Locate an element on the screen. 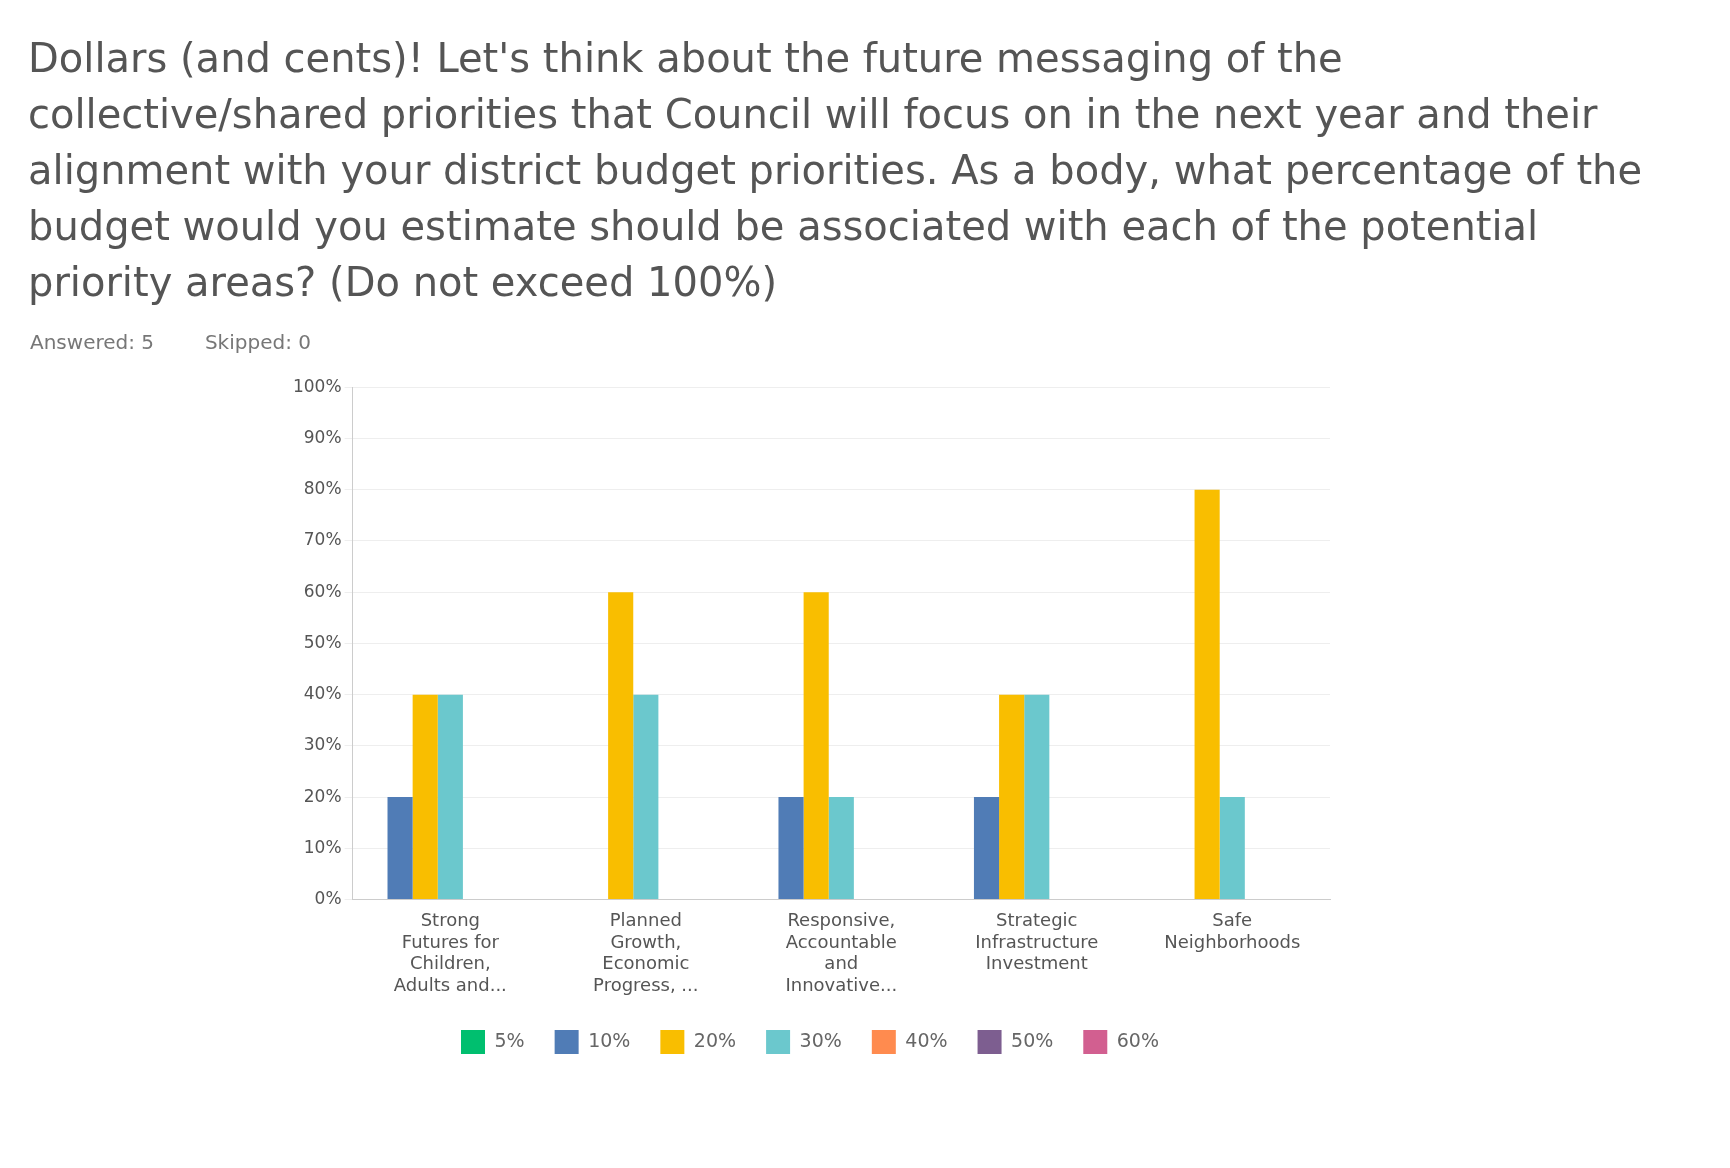 The image size is (1730, 1168). y-tick-label: 40% is located at coordinates (322, 693).